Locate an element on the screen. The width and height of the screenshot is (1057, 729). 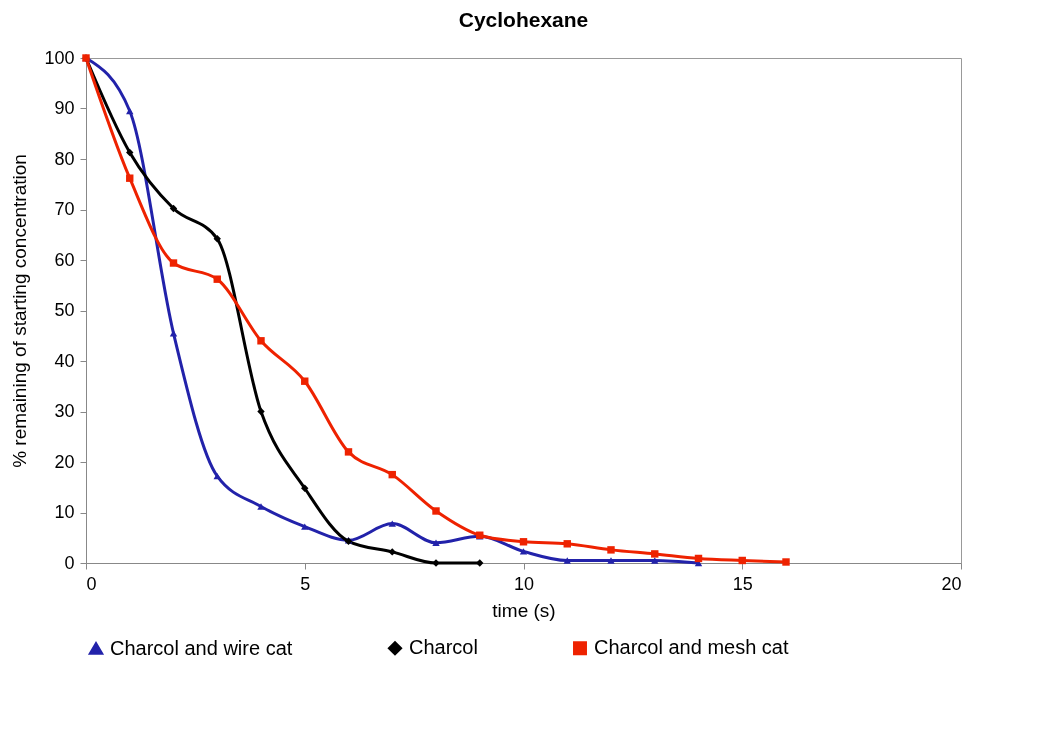
y-tick-label: 0 is located at coordinates (69, 562).